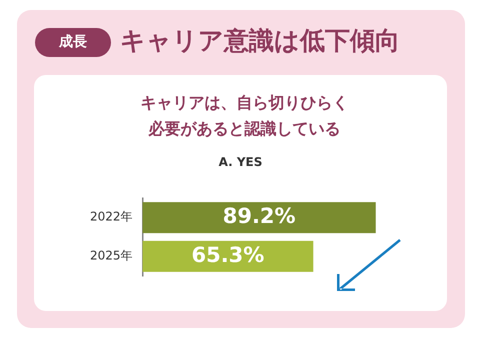 The height and width of the screenshot is (340, 480). I want to click on text: 成長, so click(73, 42).